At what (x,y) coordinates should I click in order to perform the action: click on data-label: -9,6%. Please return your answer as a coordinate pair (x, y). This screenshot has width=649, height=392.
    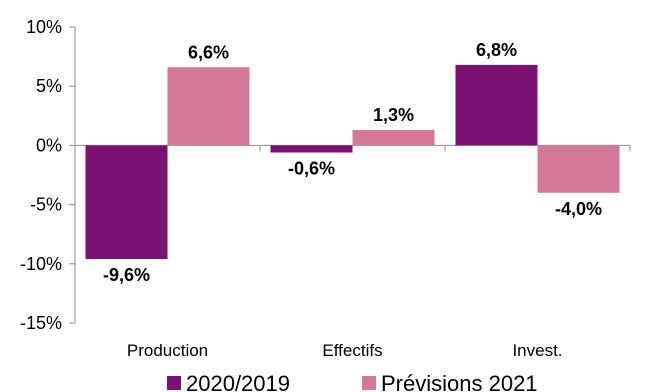
    Looking at the image, I should click on (126, 275).